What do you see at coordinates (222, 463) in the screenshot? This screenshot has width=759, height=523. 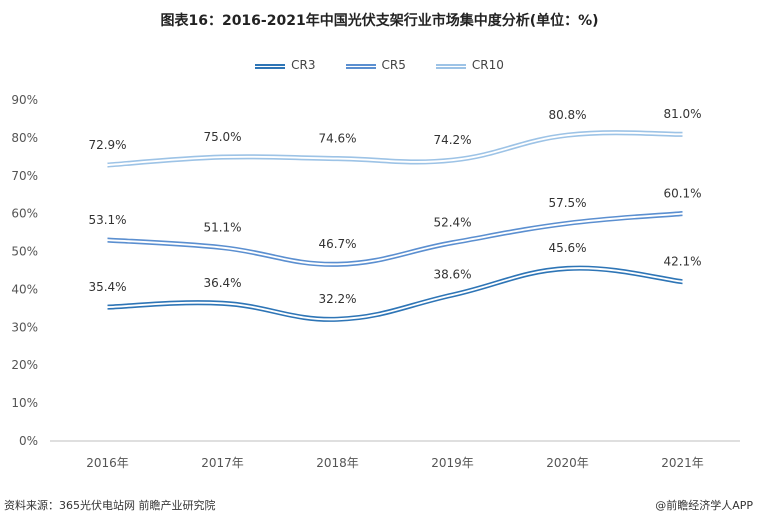 I see `x-tick-label: 2017年` at bounding box center [222, 463].